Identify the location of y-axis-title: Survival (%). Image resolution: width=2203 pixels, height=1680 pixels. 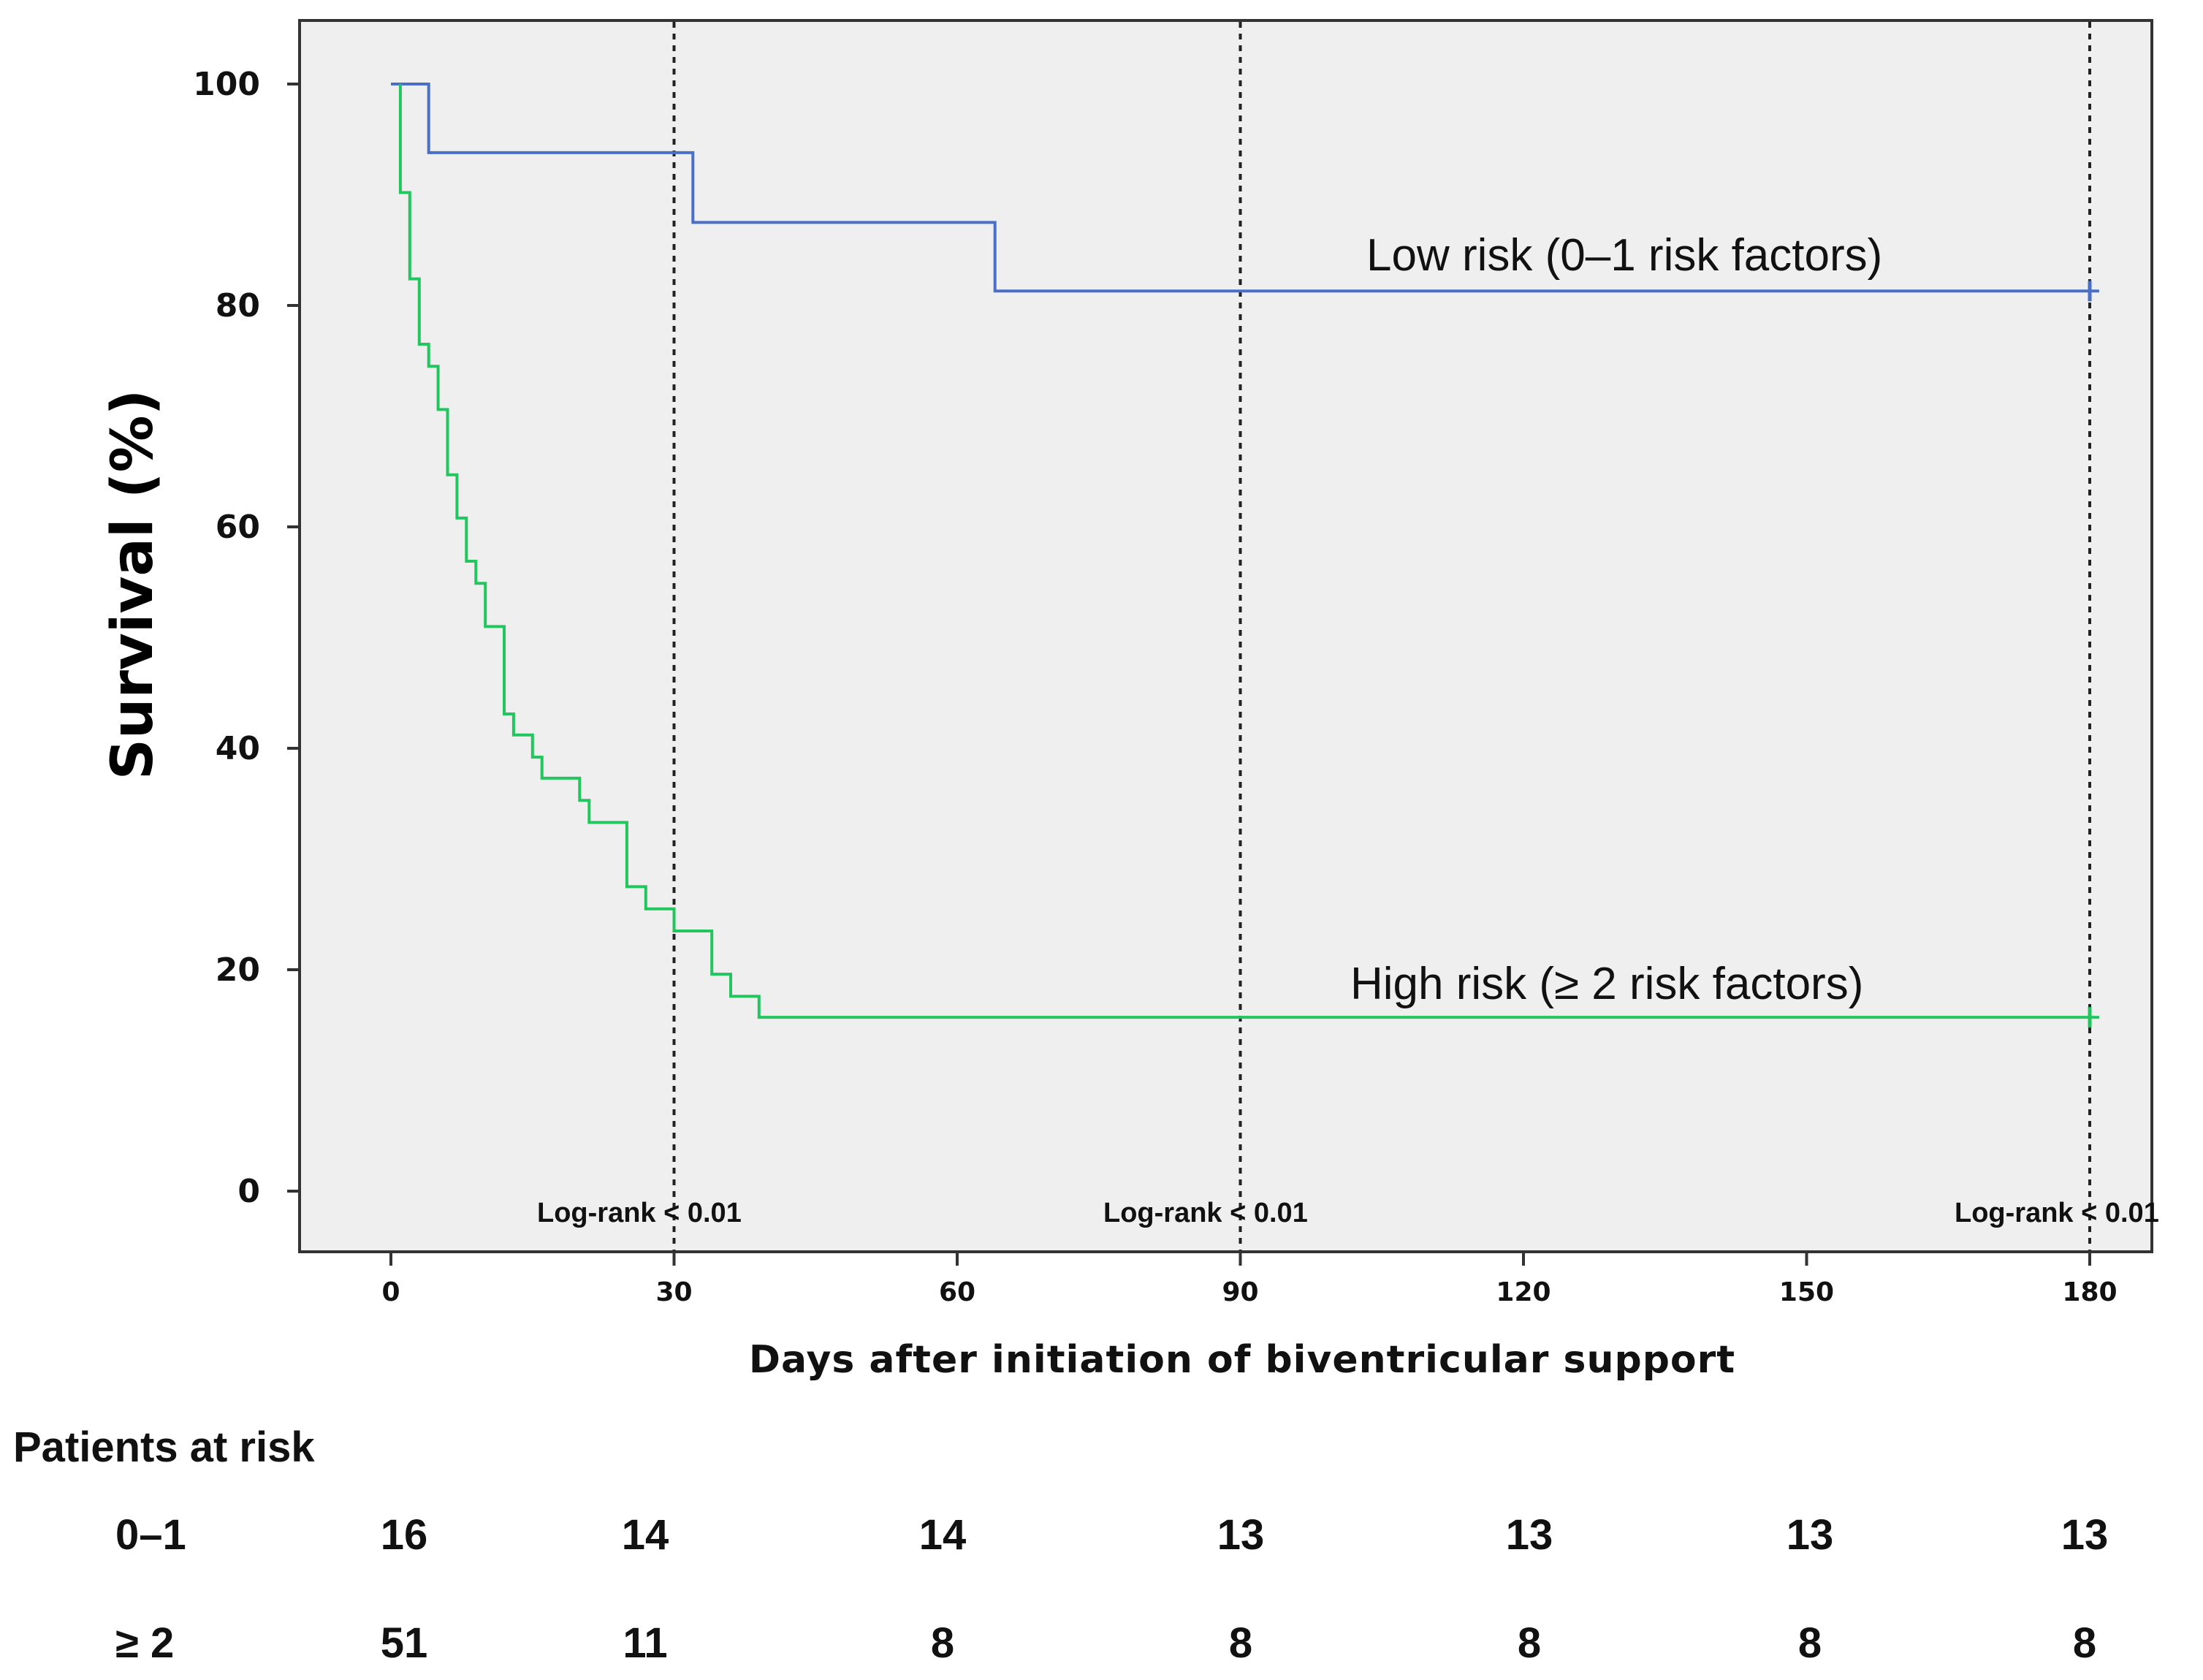
(133, 584).